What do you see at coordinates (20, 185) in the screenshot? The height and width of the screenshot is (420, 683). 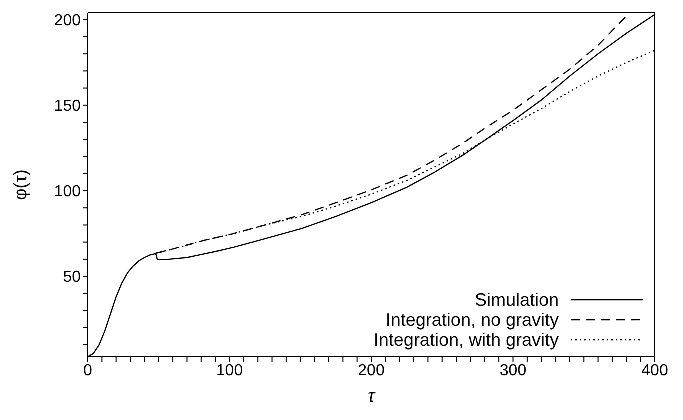 I see `y-axis-title: φ(τ)` at bounding box center [20, 185].